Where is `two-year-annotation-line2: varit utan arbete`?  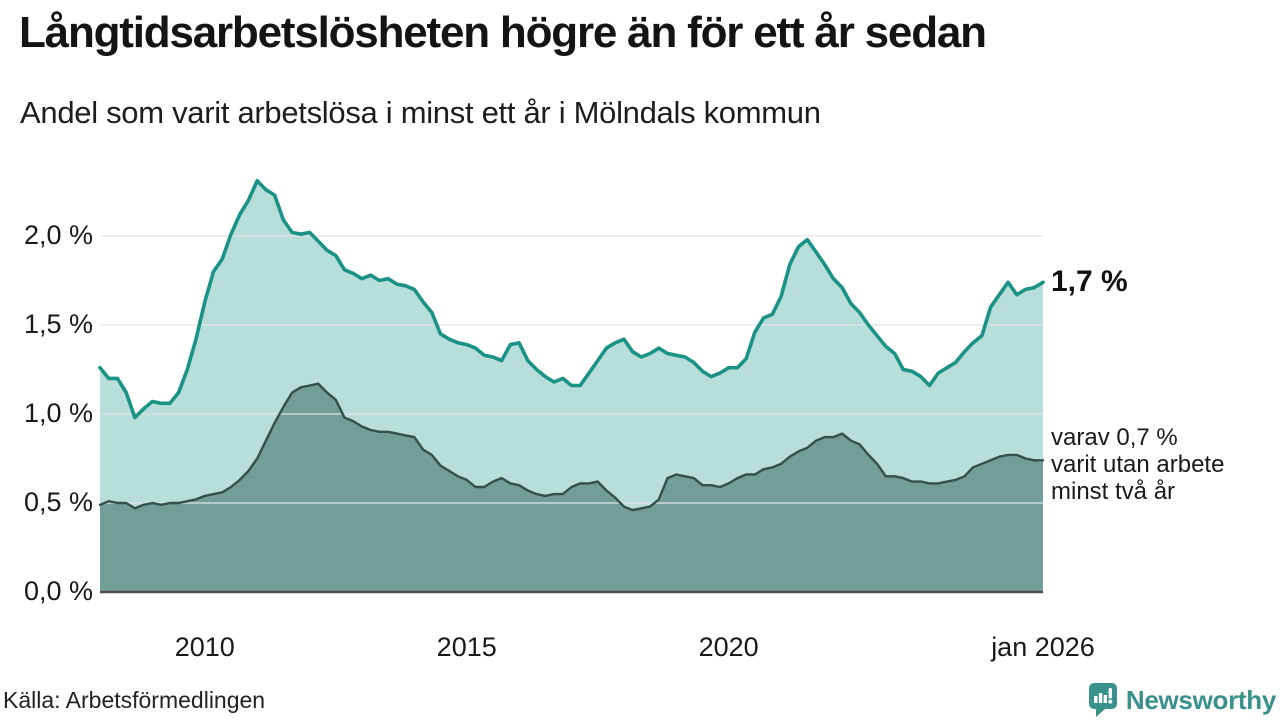
two-year-annotation-line2: varit utan arbete is located at coordinates (1138, 464).